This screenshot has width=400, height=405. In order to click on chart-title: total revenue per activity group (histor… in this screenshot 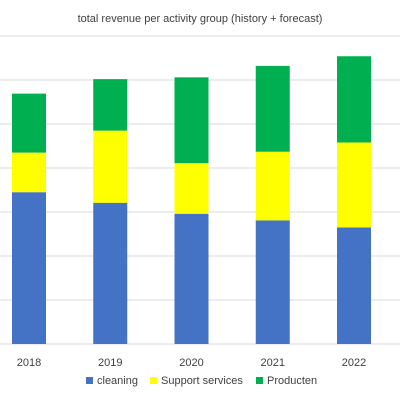, I will do `click(200, 19)`.